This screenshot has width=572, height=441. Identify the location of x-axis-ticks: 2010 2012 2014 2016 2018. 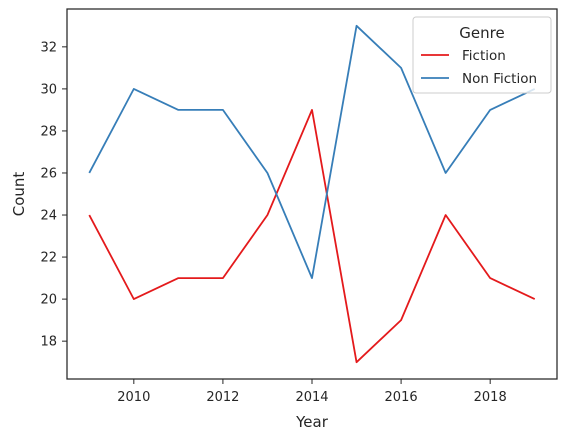
(312, 392).